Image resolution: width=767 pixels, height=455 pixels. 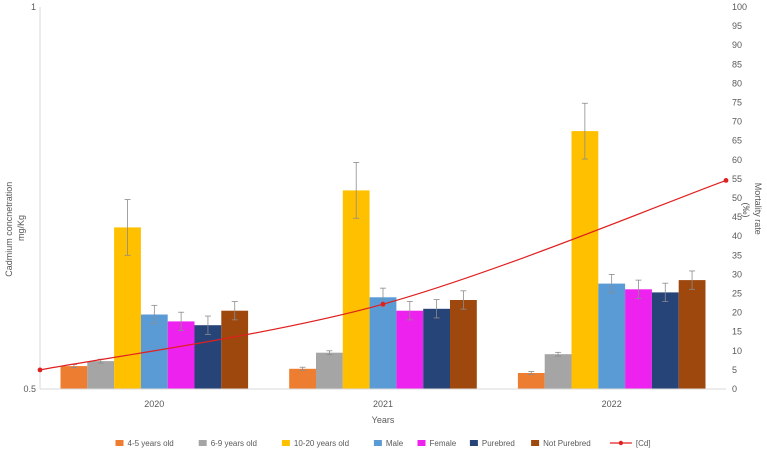 What do you see at coordinates (33, 7) in the screenshot?
I see `left-axis-tick-label: 1` at bounding box center [33, 7].